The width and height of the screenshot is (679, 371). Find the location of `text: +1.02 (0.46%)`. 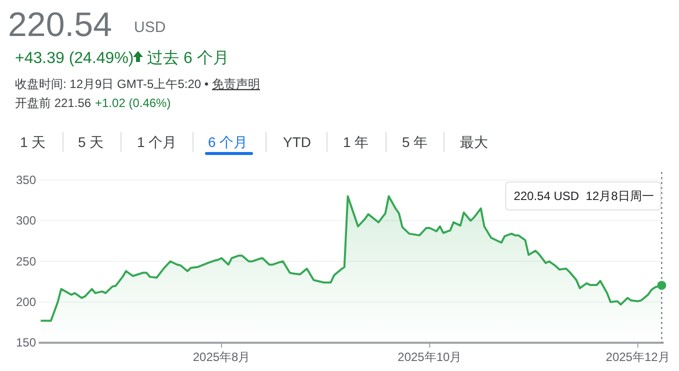

text: +1.02 (0.46%) is located at coordinates (133, 103).